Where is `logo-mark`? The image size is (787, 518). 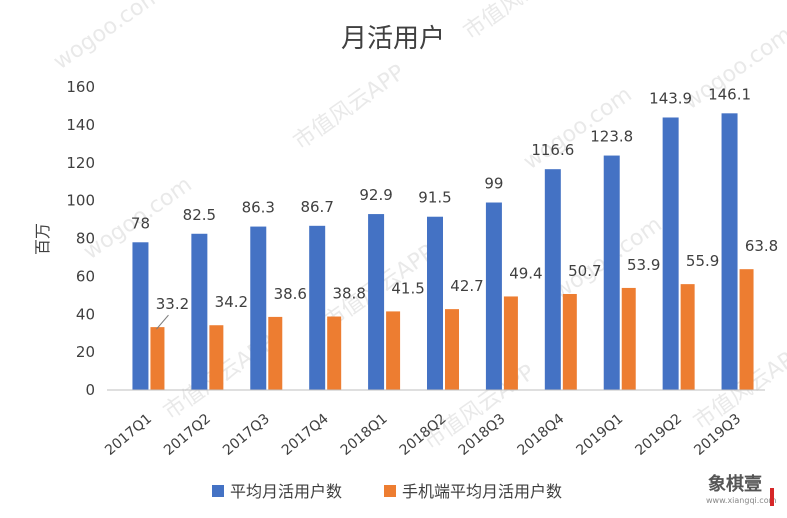 logo-mark is located at coordinates (772, 497).